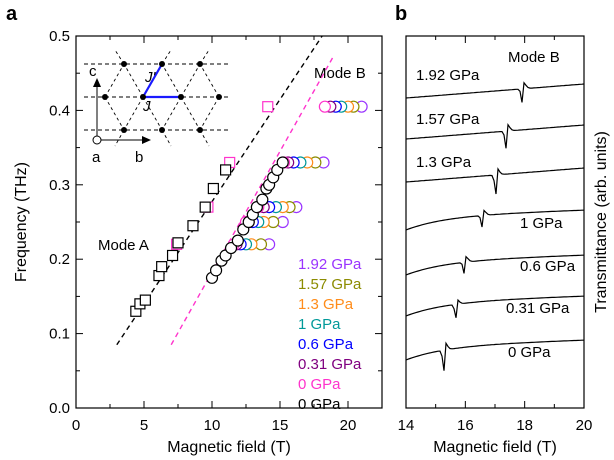 The image size is (614, 460). I want to click on axis-b-arrowhead-icon, so click(146, 140).